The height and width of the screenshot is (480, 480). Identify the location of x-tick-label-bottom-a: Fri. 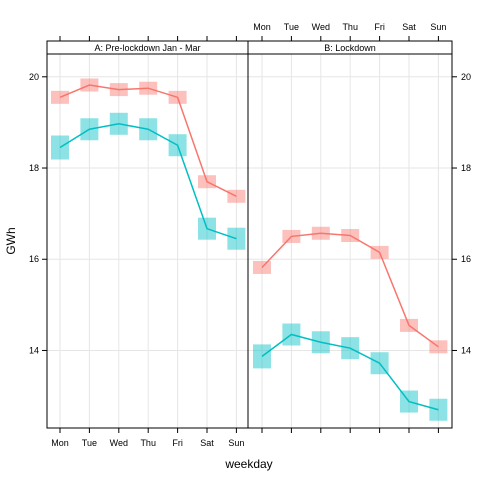
(177, 443).